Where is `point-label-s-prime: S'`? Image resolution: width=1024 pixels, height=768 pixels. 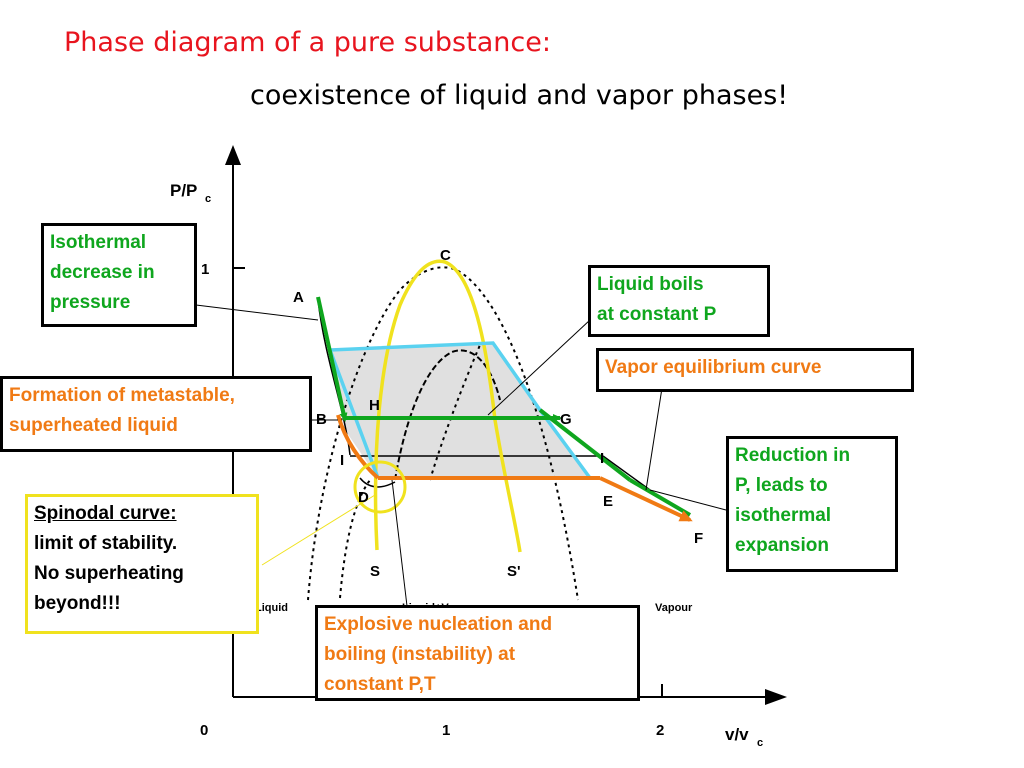
point-label-s-prime: S' is located at coordinates (514, 571).